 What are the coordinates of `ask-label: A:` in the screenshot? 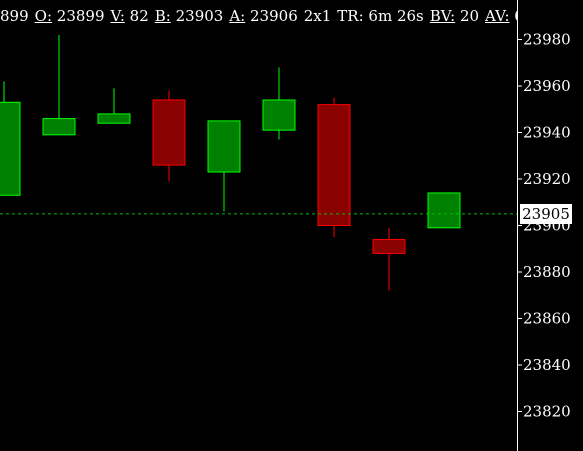 It's located at (237, 16).